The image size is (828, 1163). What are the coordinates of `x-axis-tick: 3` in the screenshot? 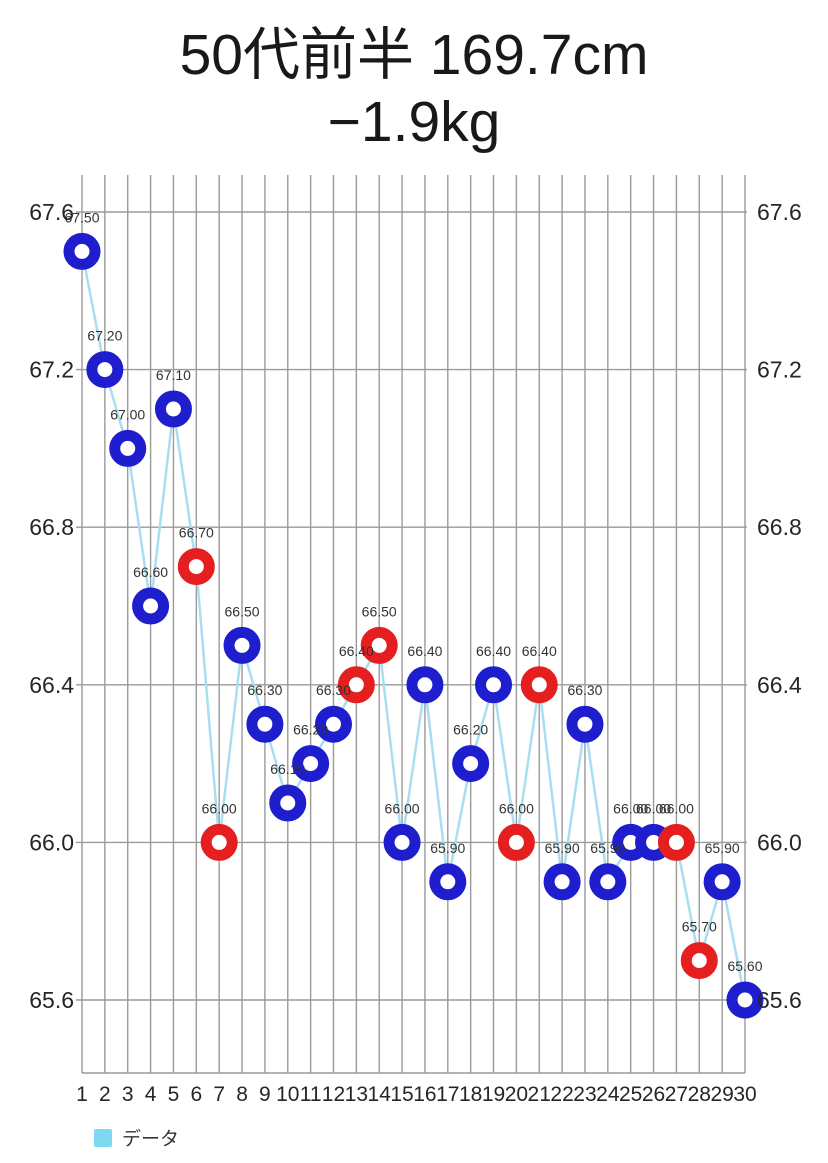 It's located at (128, 1094).